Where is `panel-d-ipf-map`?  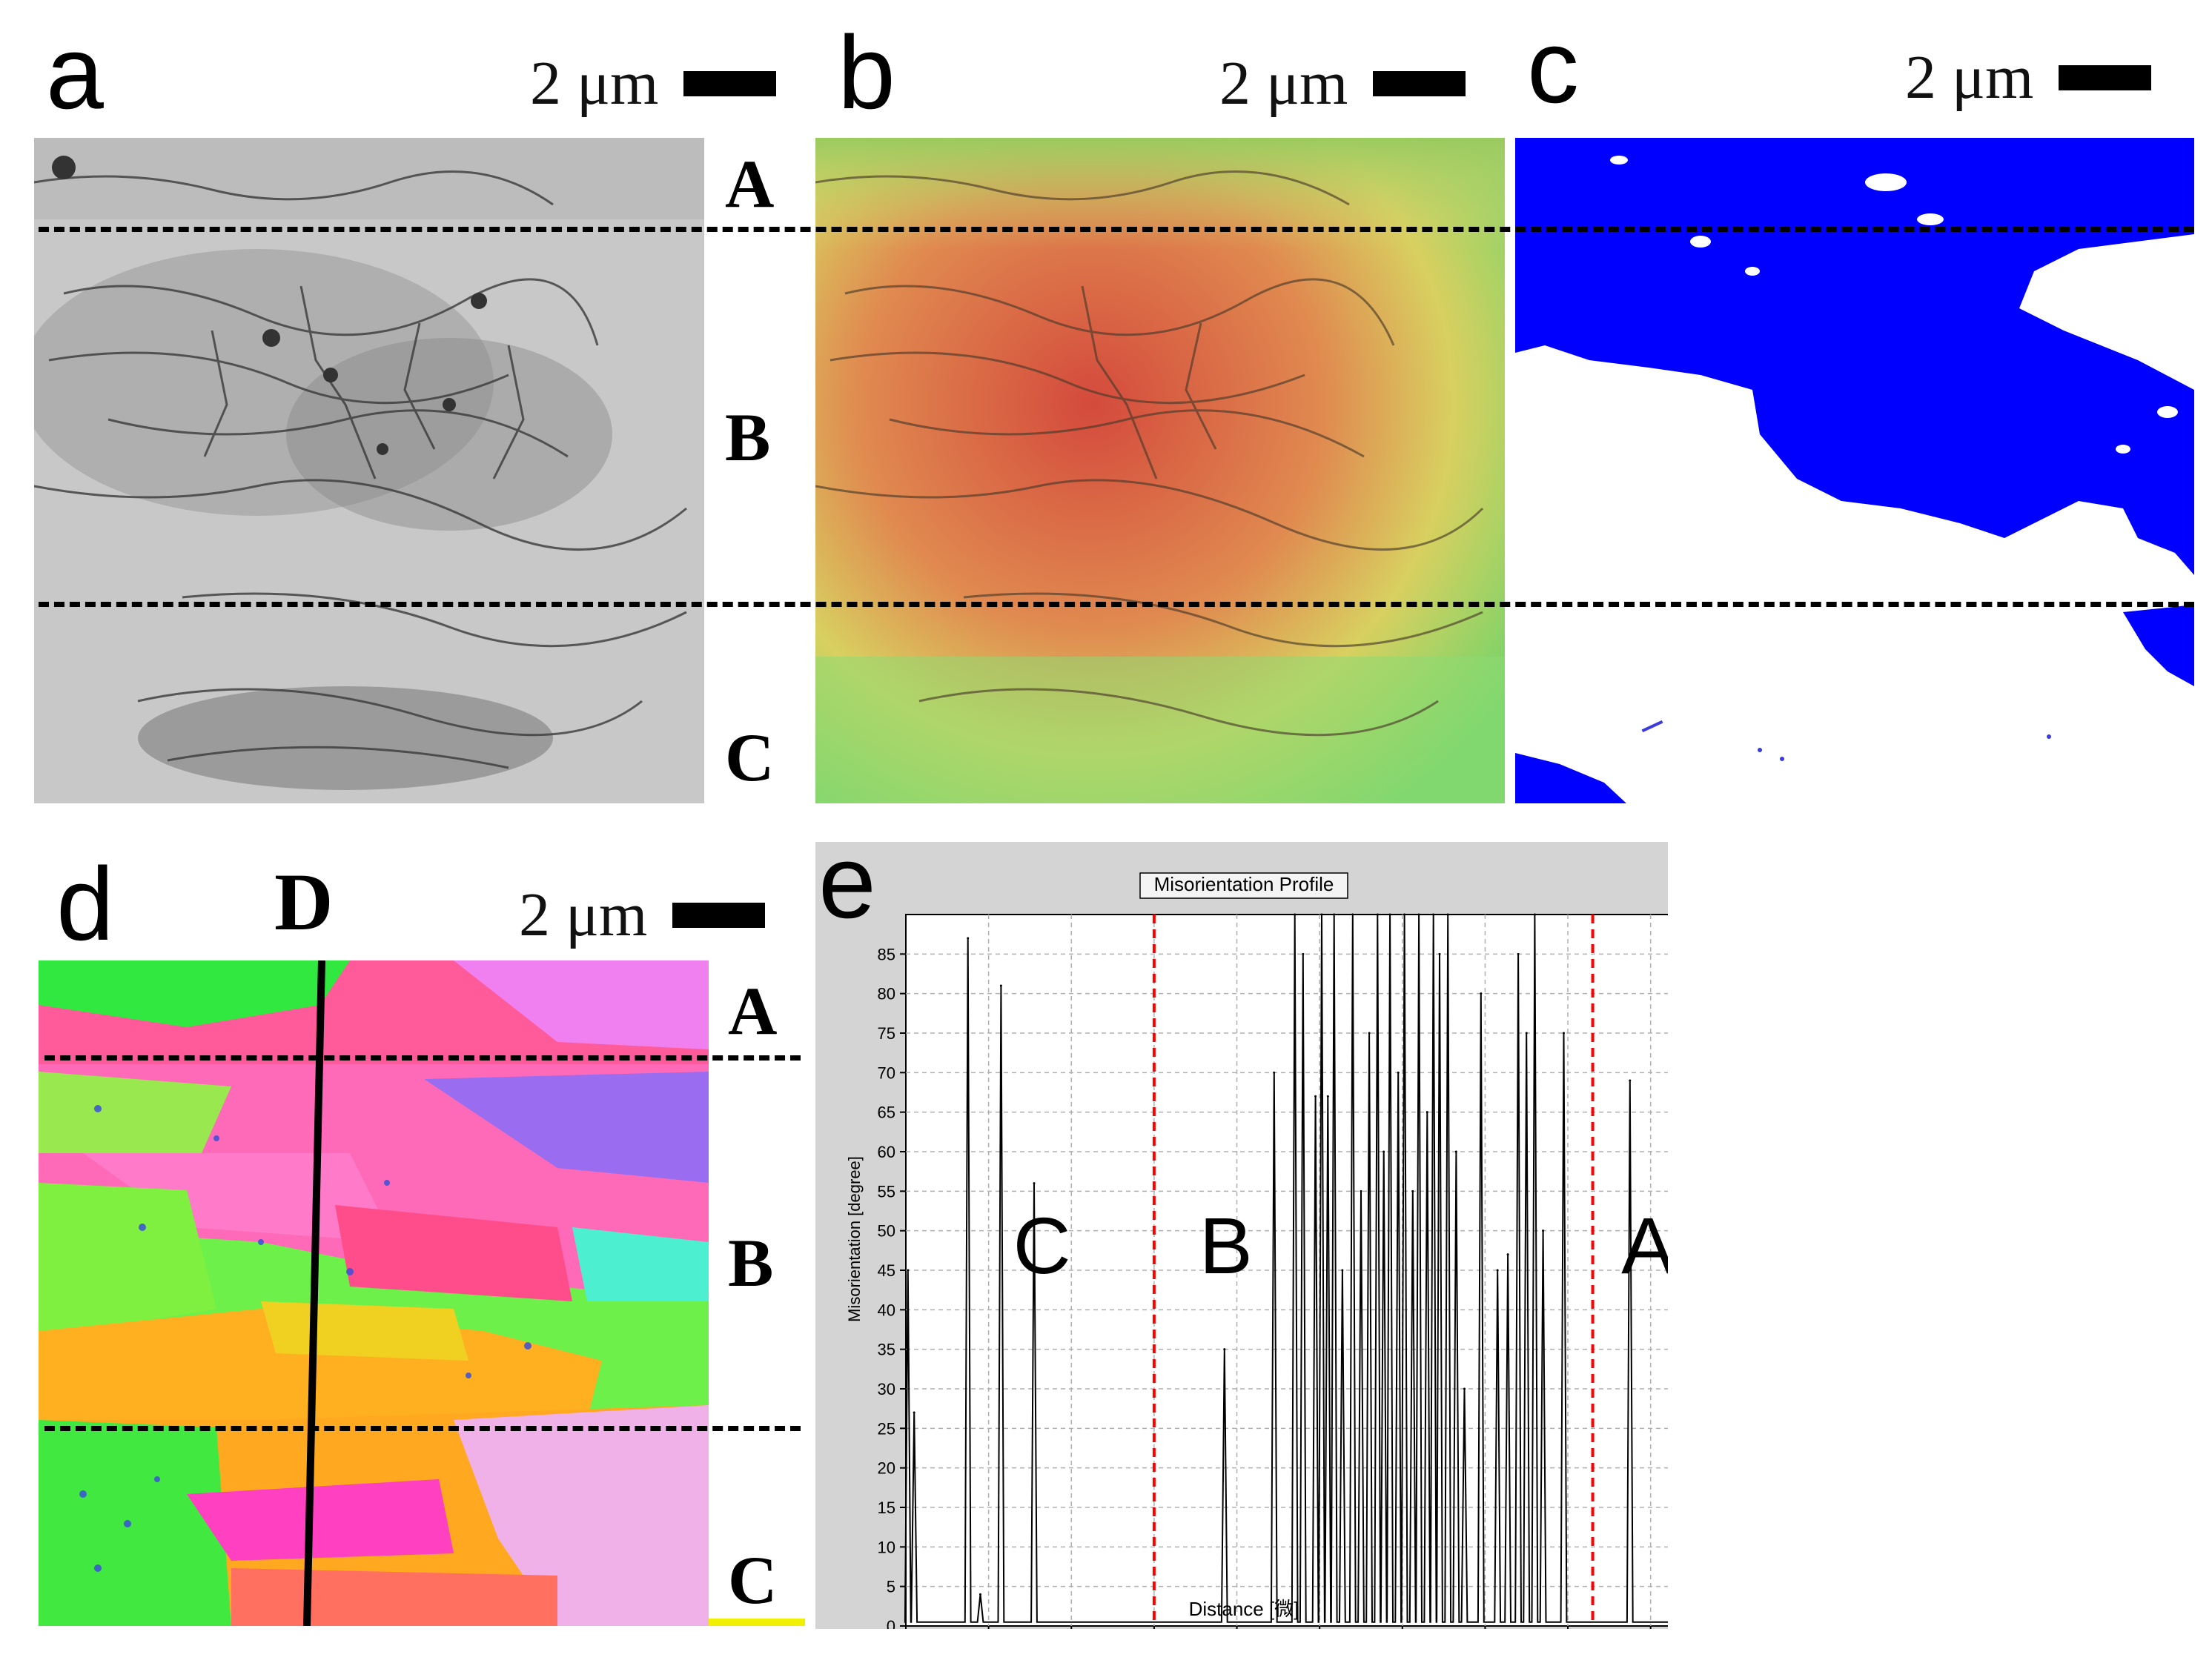
panel-d-ipf-map is located at coordinates (374, 1293).